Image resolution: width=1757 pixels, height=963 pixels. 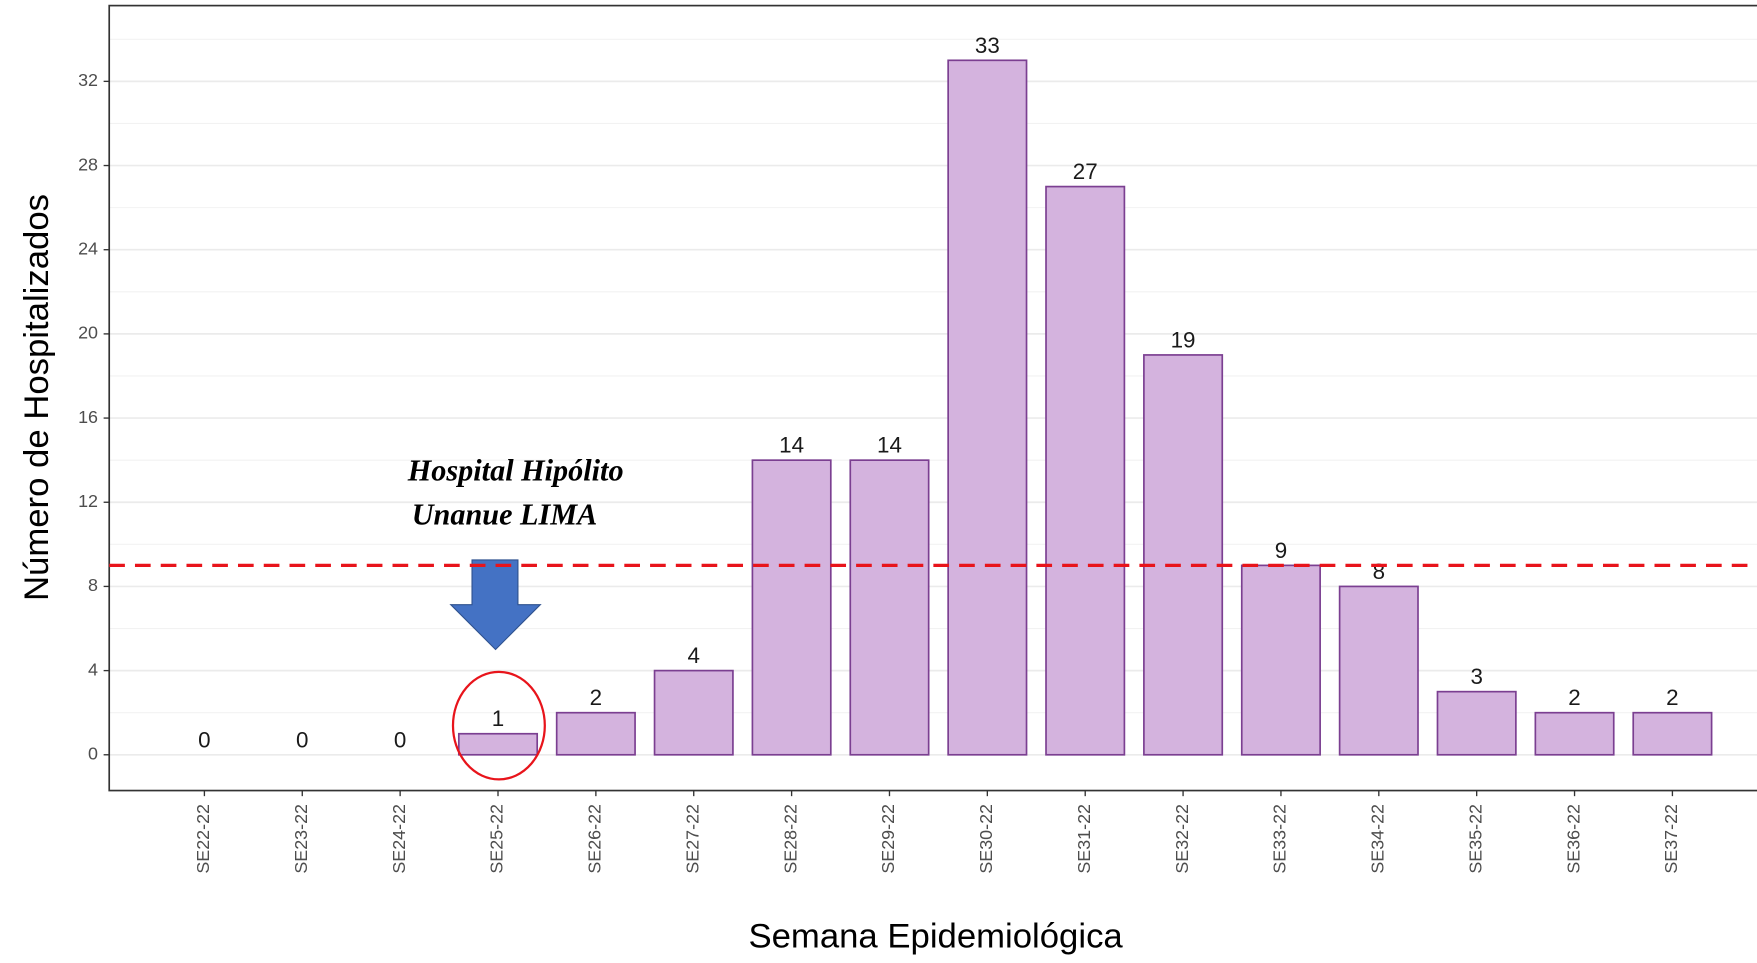 What do you see at coordinates (93, 669) in the screenshot?
I see `y-tick-label: 4` at bounding box center [93, 669].